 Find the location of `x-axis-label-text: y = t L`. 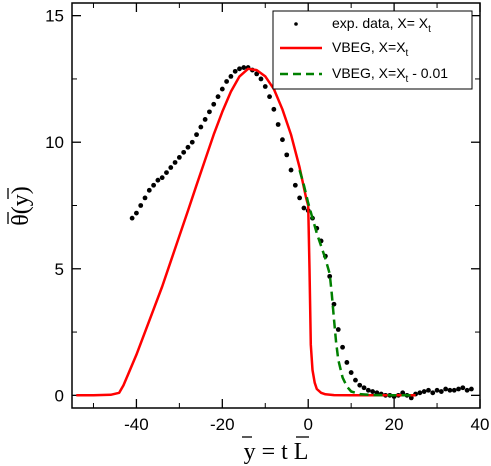

x-axis-label-text: y = t L is located at coordinates (276, 452).